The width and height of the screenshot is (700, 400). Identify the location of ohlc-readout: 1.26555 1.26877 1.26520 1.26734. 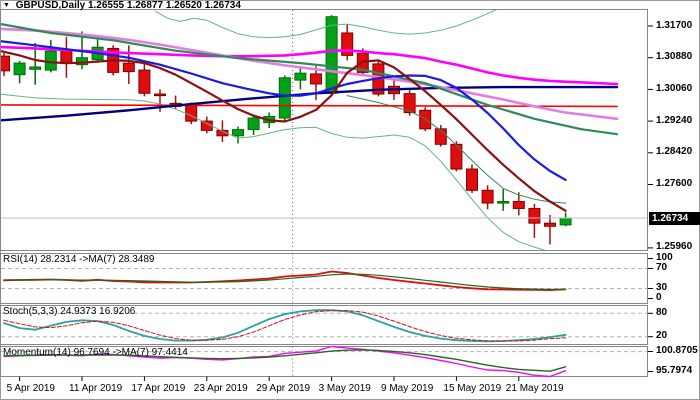
(164, 5).